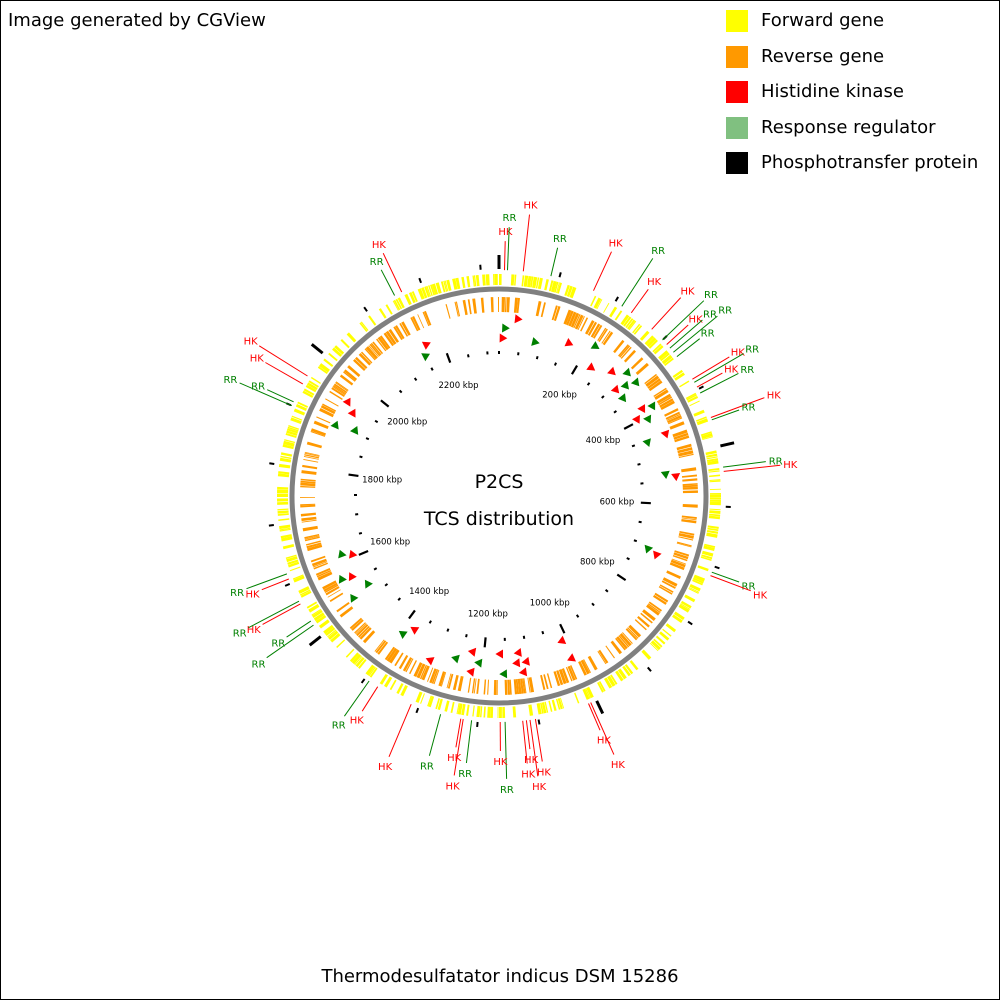 Image resolution: width=1000 pixels, height=1000 pixels. What do you see at coordinates (870, 162) in the screenshot?
I see `legend-label: Phosphotransfer protein` at bounding box center [870, 162].